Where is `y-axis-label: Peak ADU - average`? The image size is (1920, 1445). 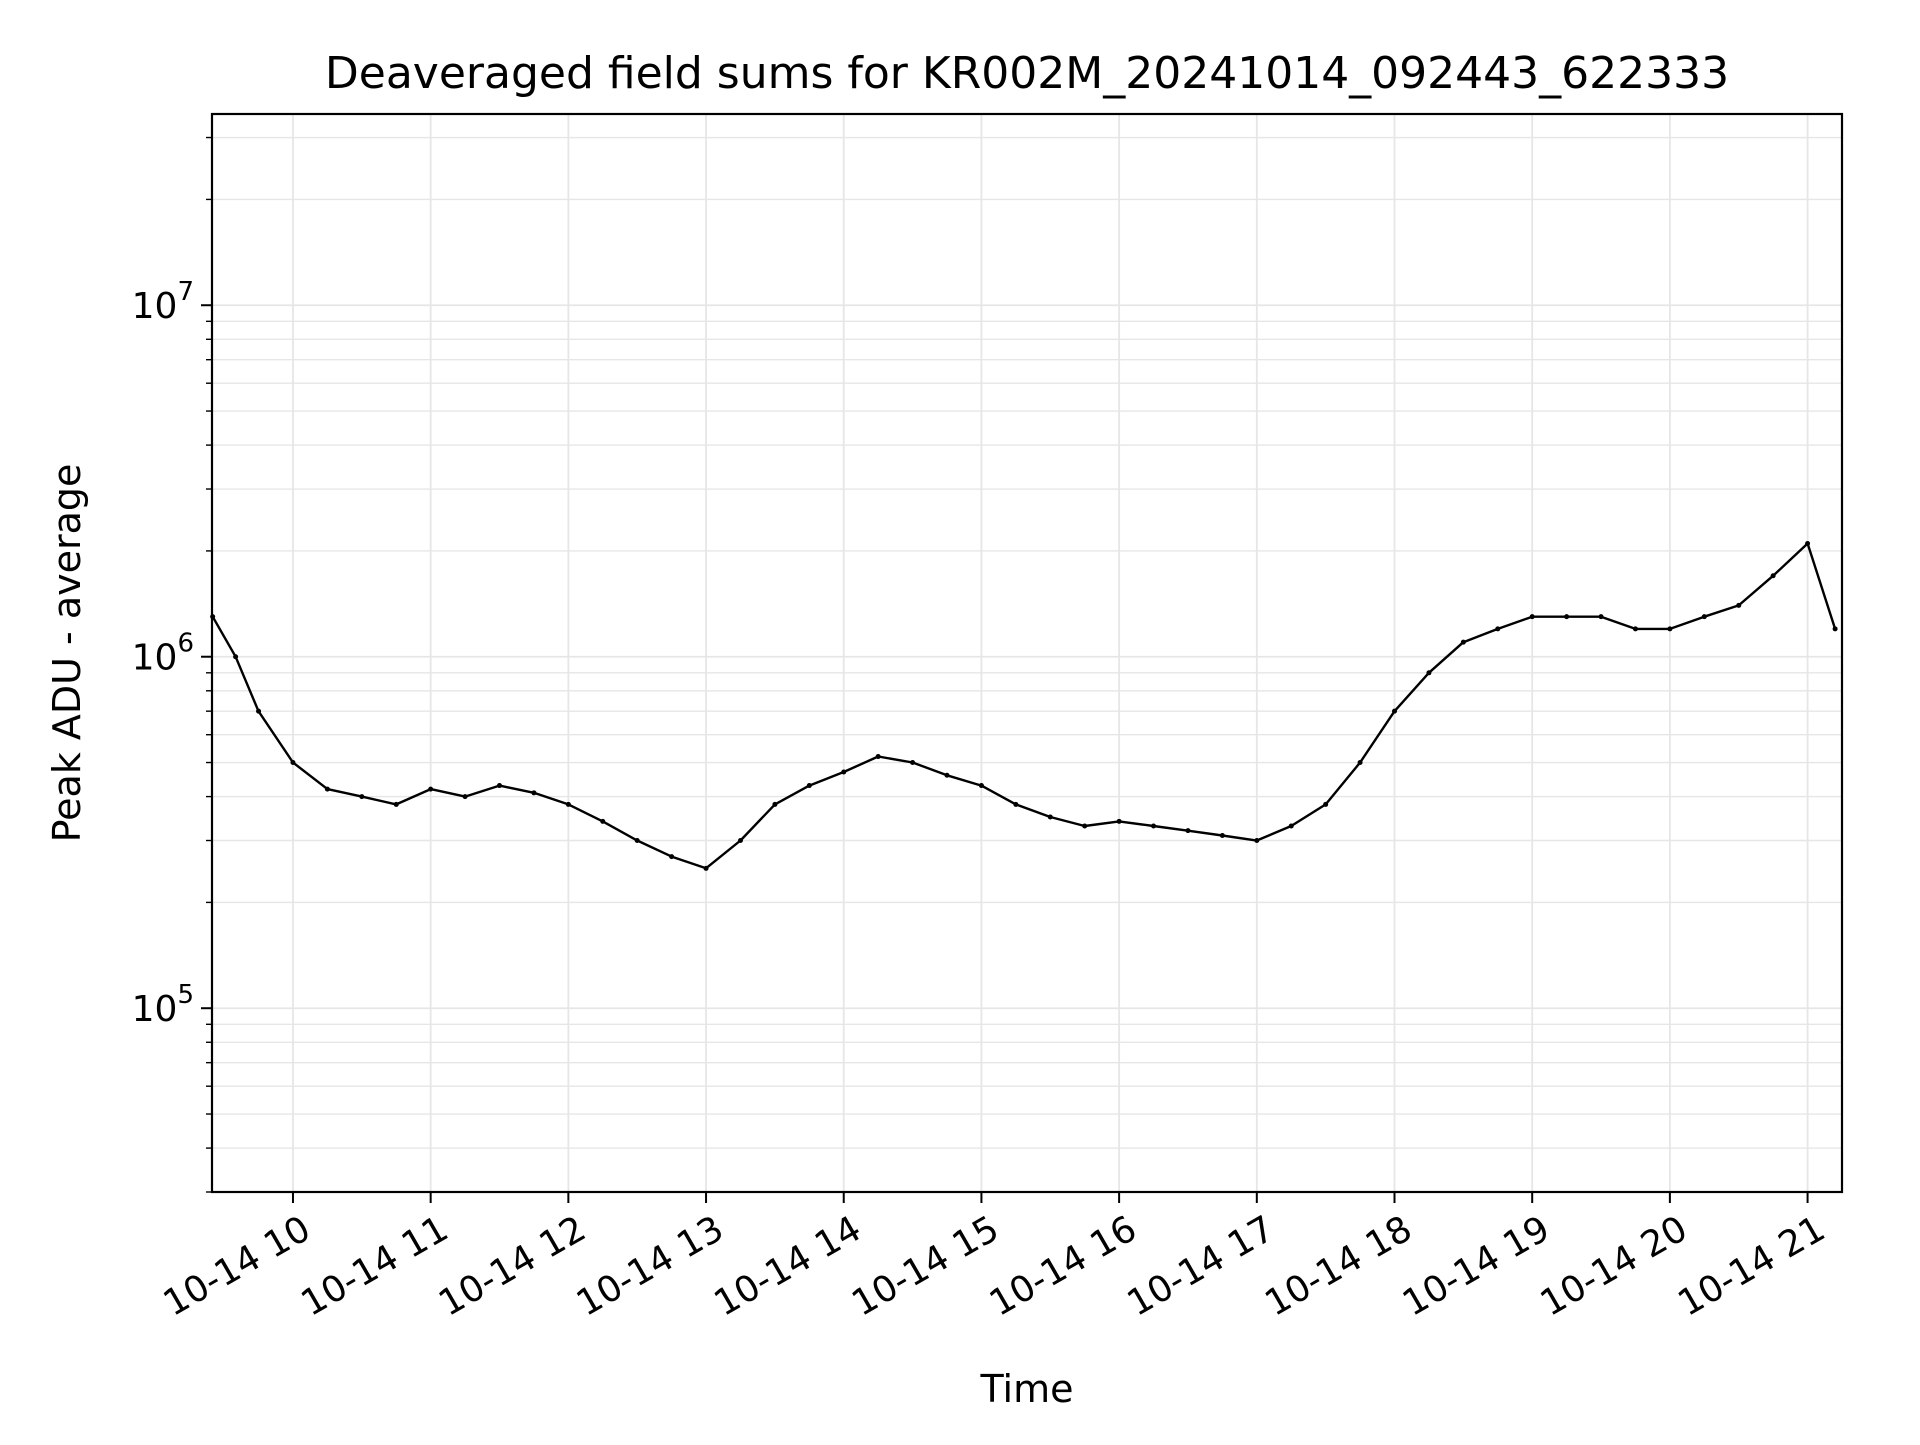
y-axis-label: Peak ADU - average is located at coordinates (67, 653).